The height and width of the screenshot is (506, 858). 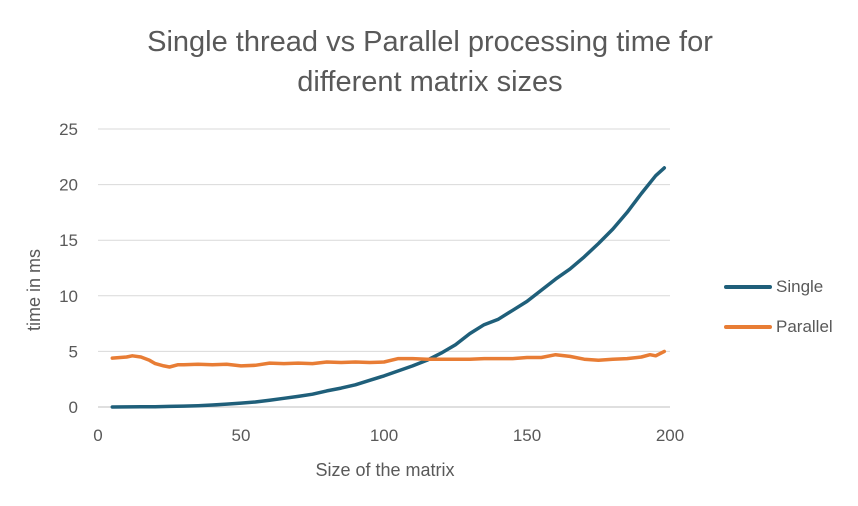 I want to click on legend-swatch-parallel, so click(x=748, y=327).